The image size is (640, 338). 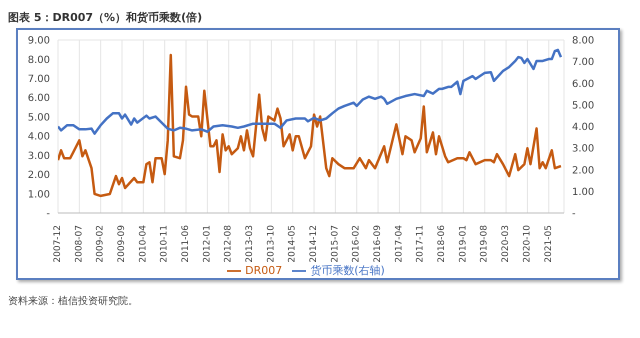 I want to click on y-tick-label: 4.00, so click(x=39, y=137).